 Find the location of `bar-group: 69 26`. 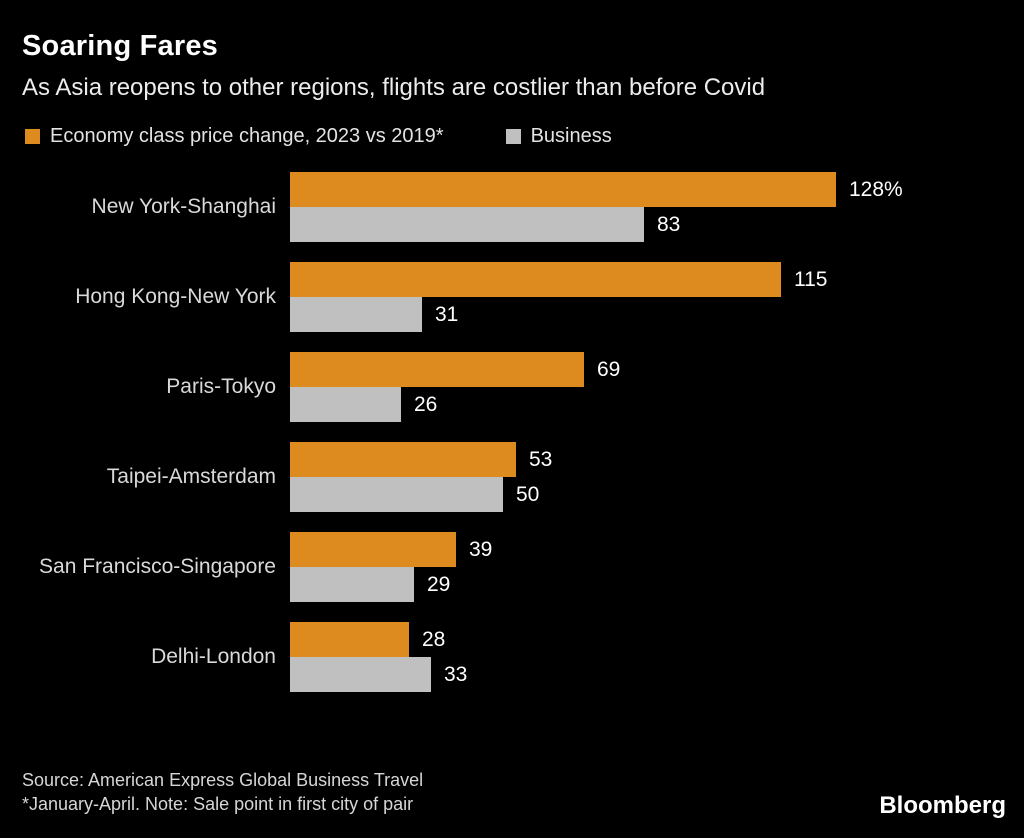

bar-group: 69 26 is located at coordinates (455, 387).